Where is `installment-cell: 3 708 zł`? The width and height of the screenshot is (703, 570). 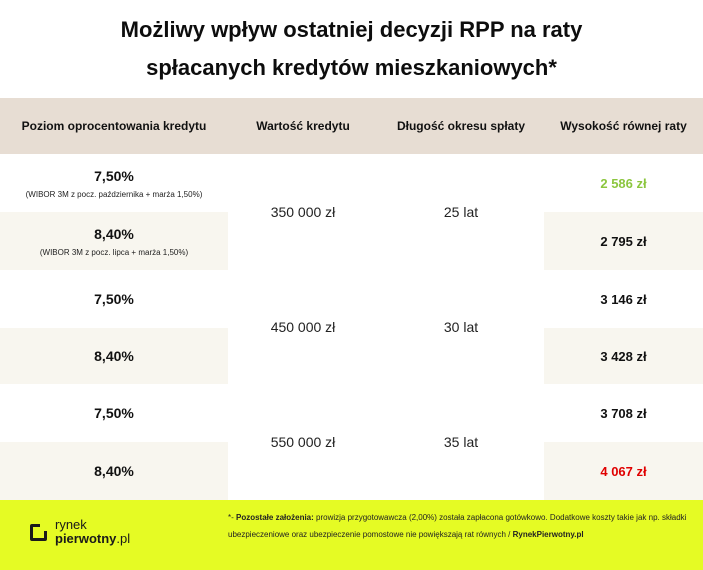 installment-cell: 3 708 zł is located at coordinates (623, 413).